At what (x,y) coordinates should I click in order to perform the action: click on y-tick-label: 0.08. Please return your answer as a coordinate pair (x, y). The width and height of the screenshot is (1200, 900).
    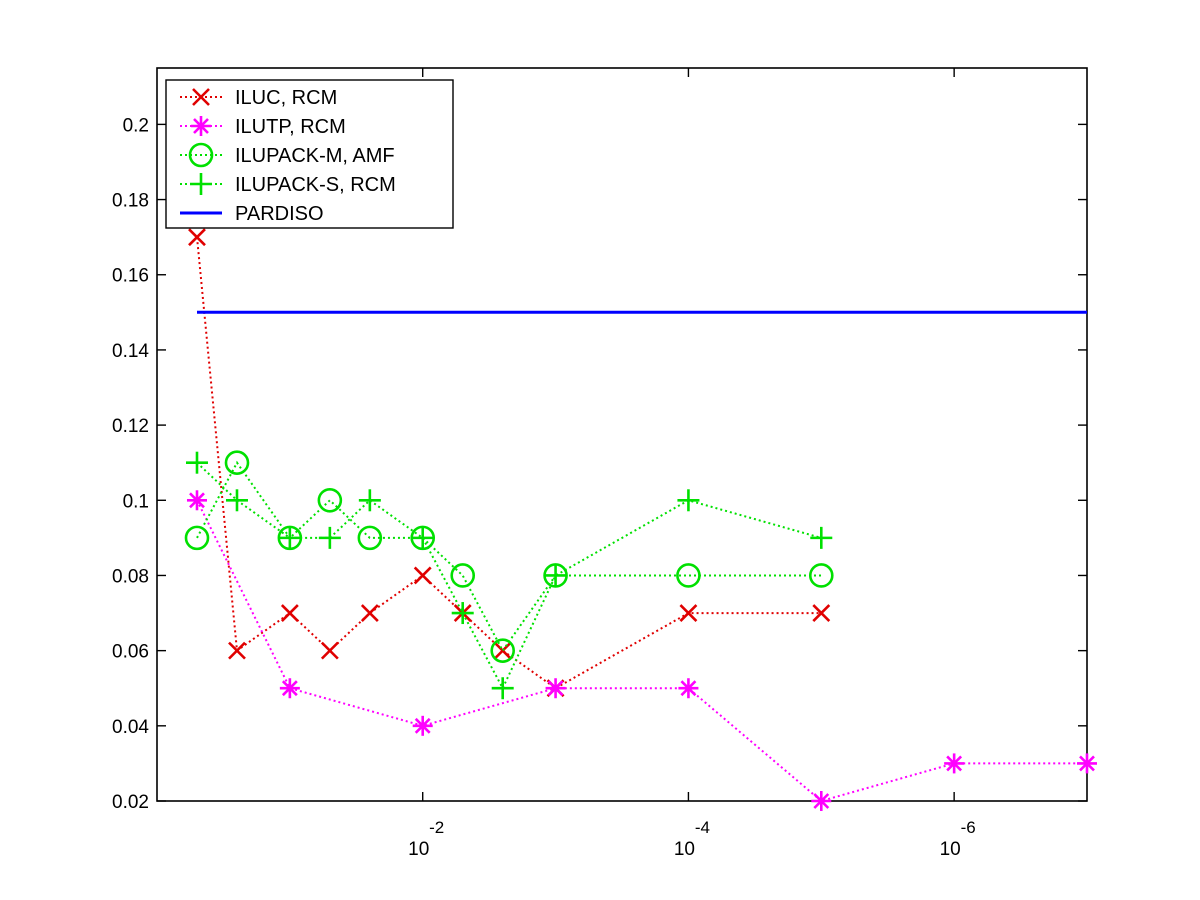
    Looking at the image, I should click on (130, 576).